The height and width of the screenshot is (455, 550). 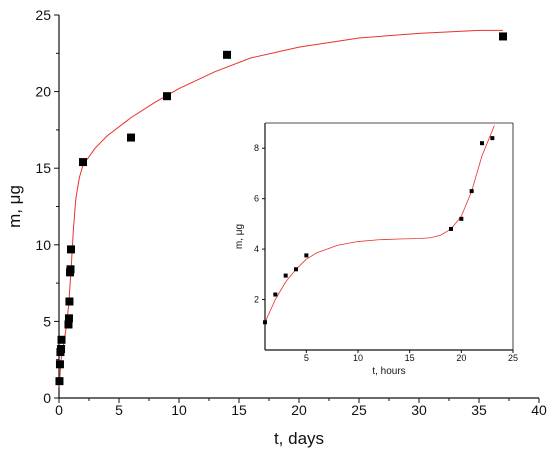 What do you see at coordinates (299, 438) in the screenshot?
I see `main-x-axis-label: t, days` at bounding box center [299, 438].